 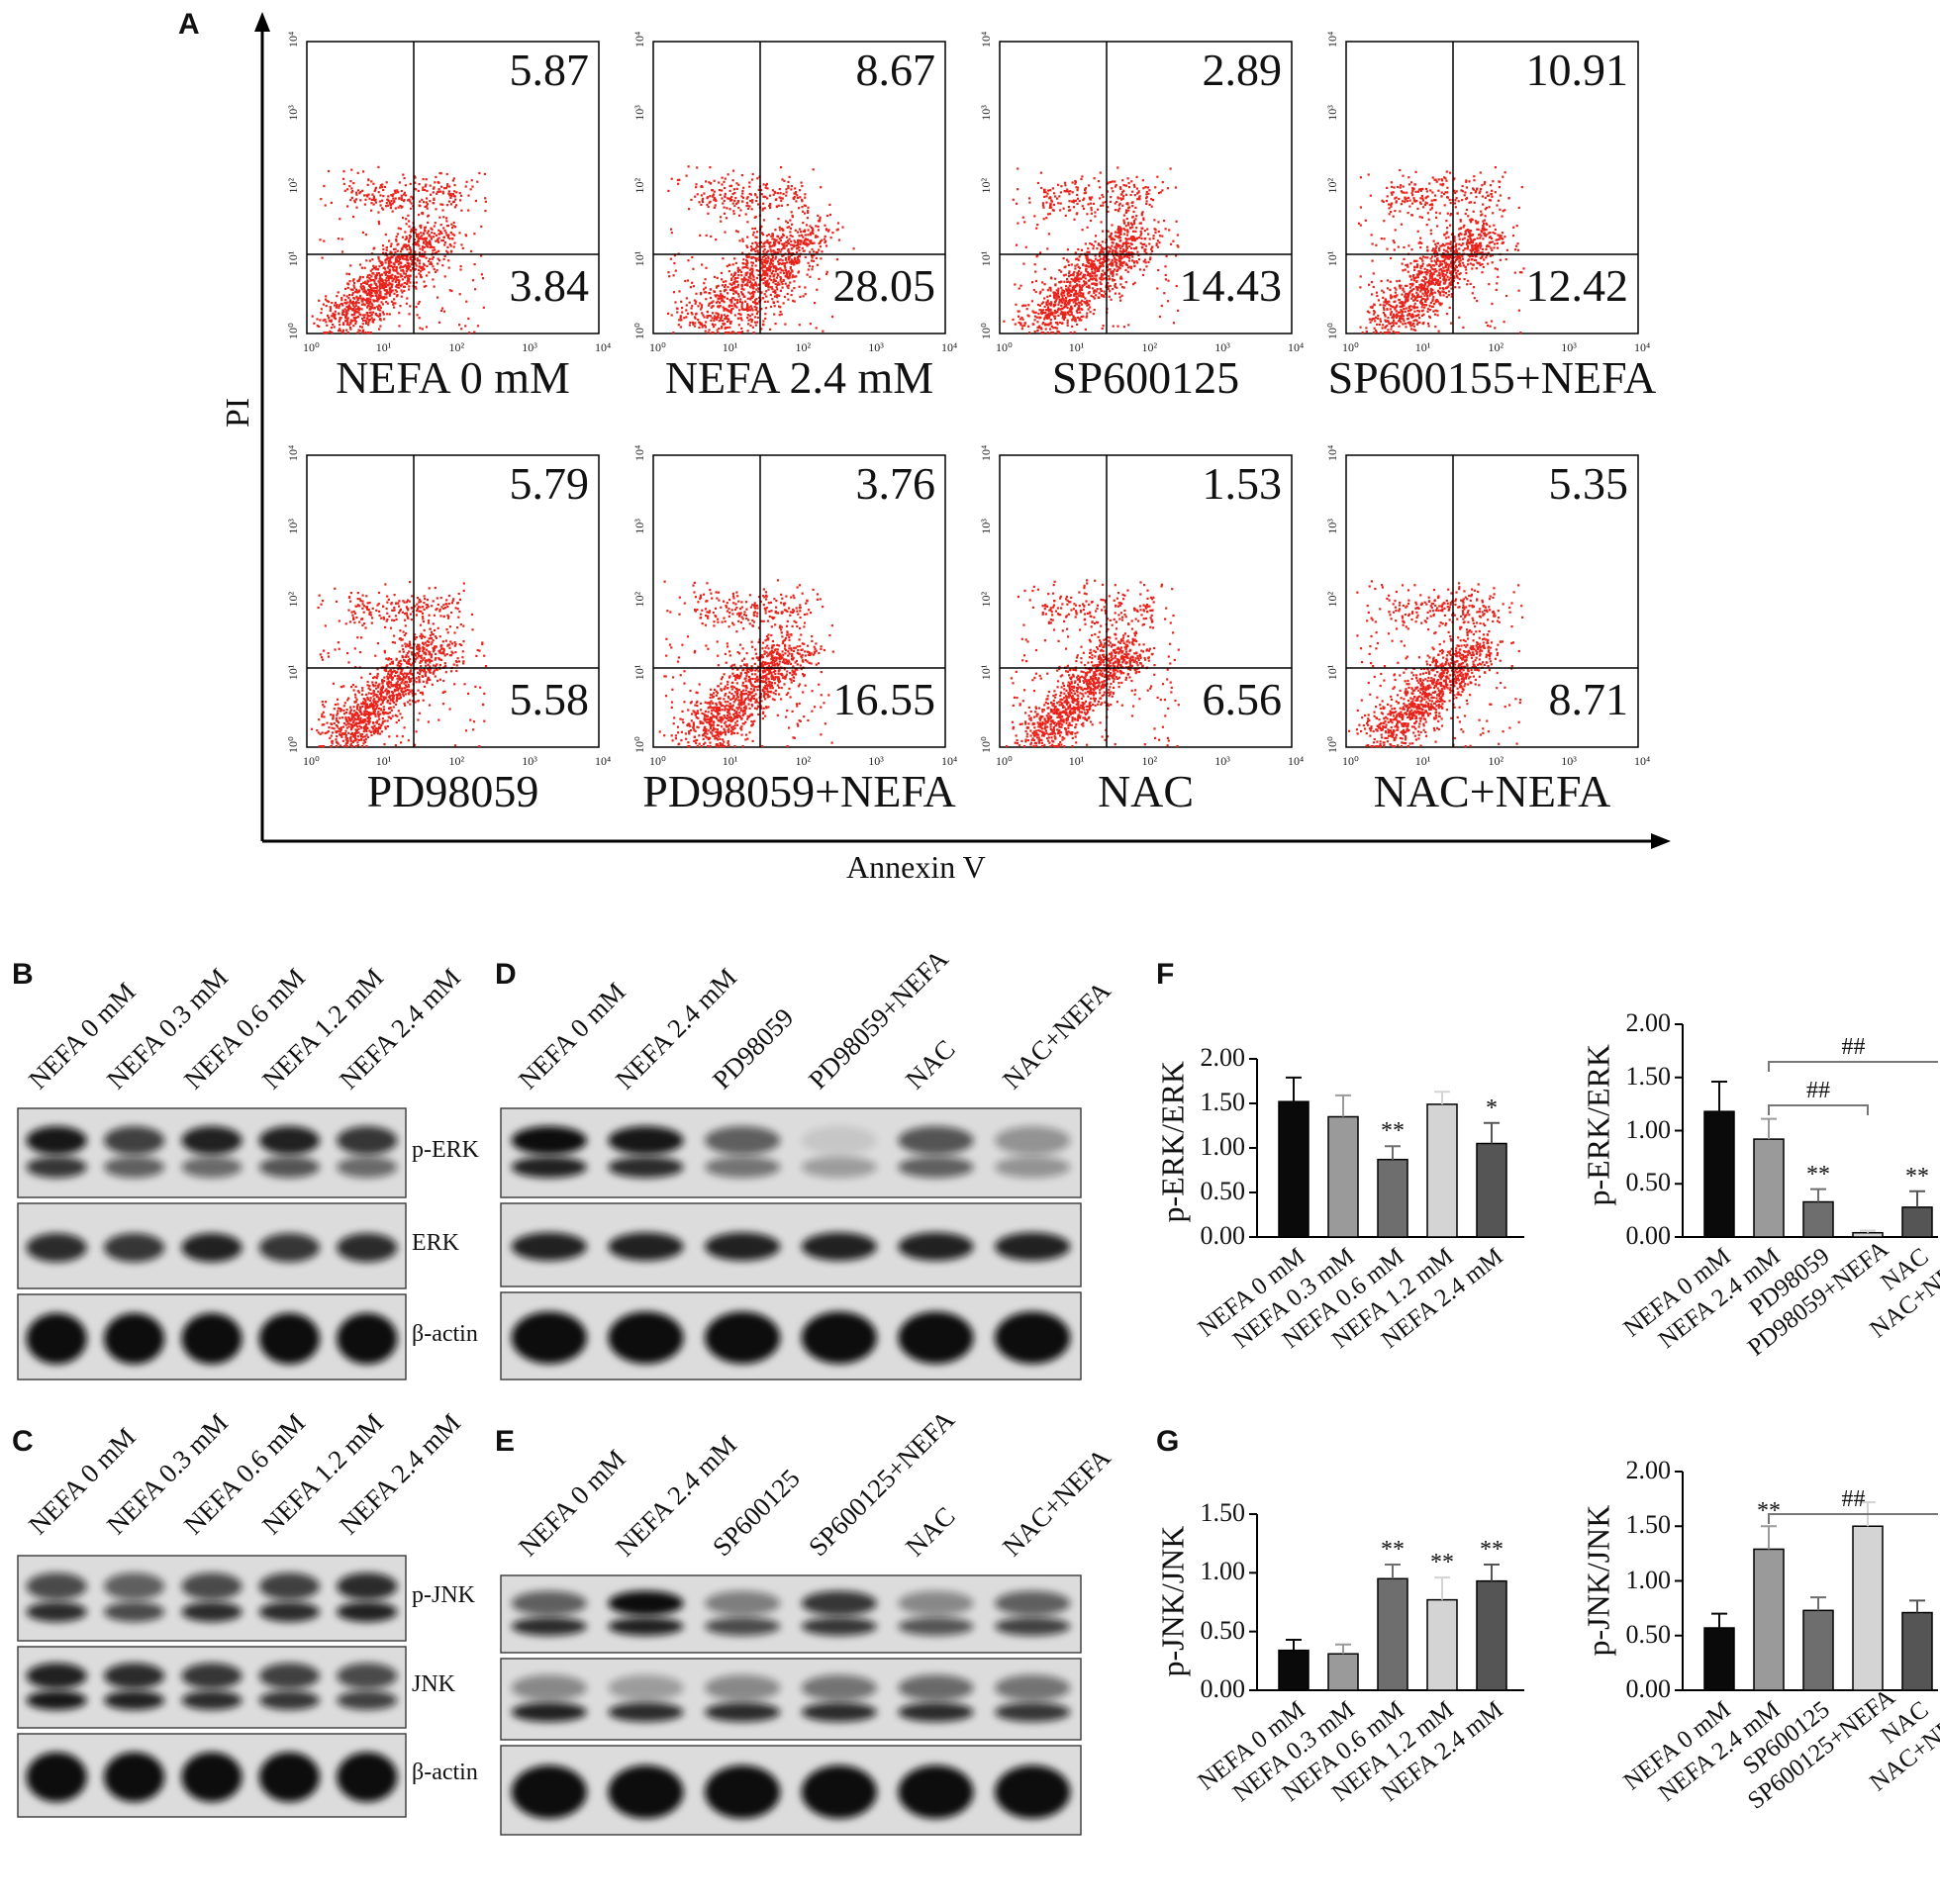 What do you see at coordinates (1172, 1601) in the screenshot?
I see `y-axis-label: p-JNK/JNK` at bounding box center [1172, 1601].